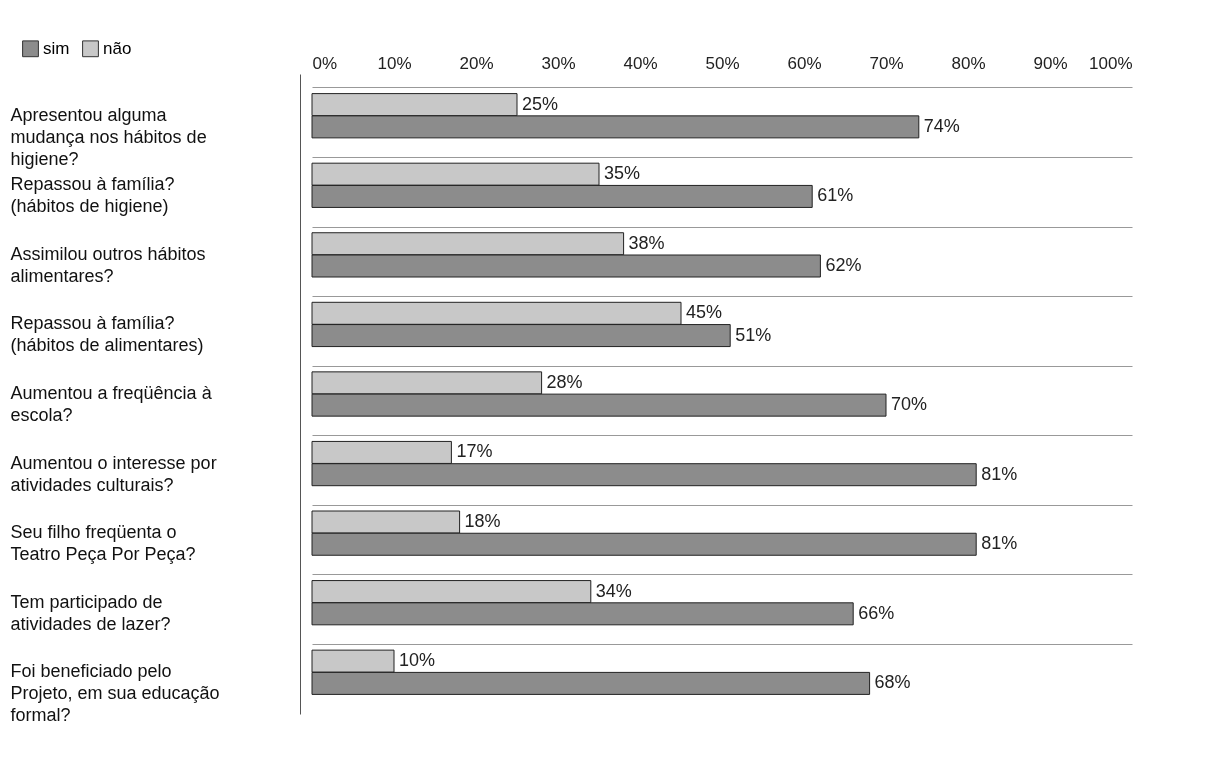  What do you see at coordinates (1111, 63) in the screenshot?
I see `x-tick-label: 100%` at bounding box center [1111, 63].